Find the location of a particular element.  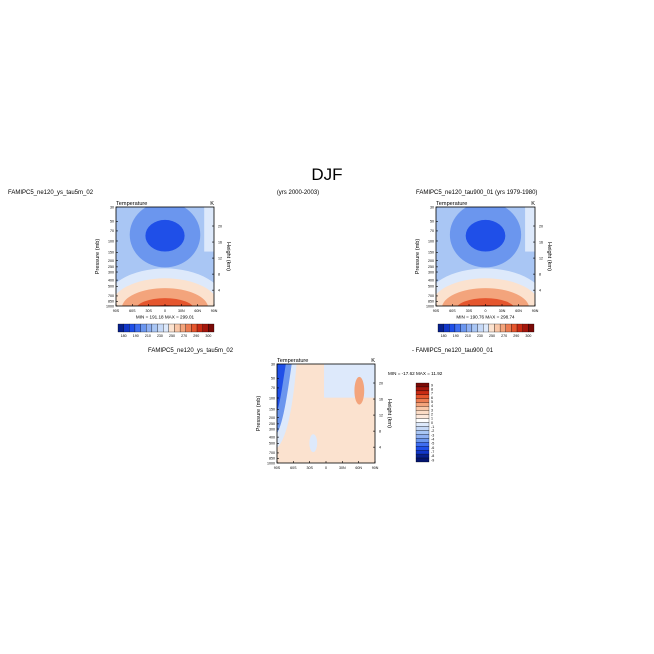

y-tick-label: 200 is located at coordinates (272, 418).